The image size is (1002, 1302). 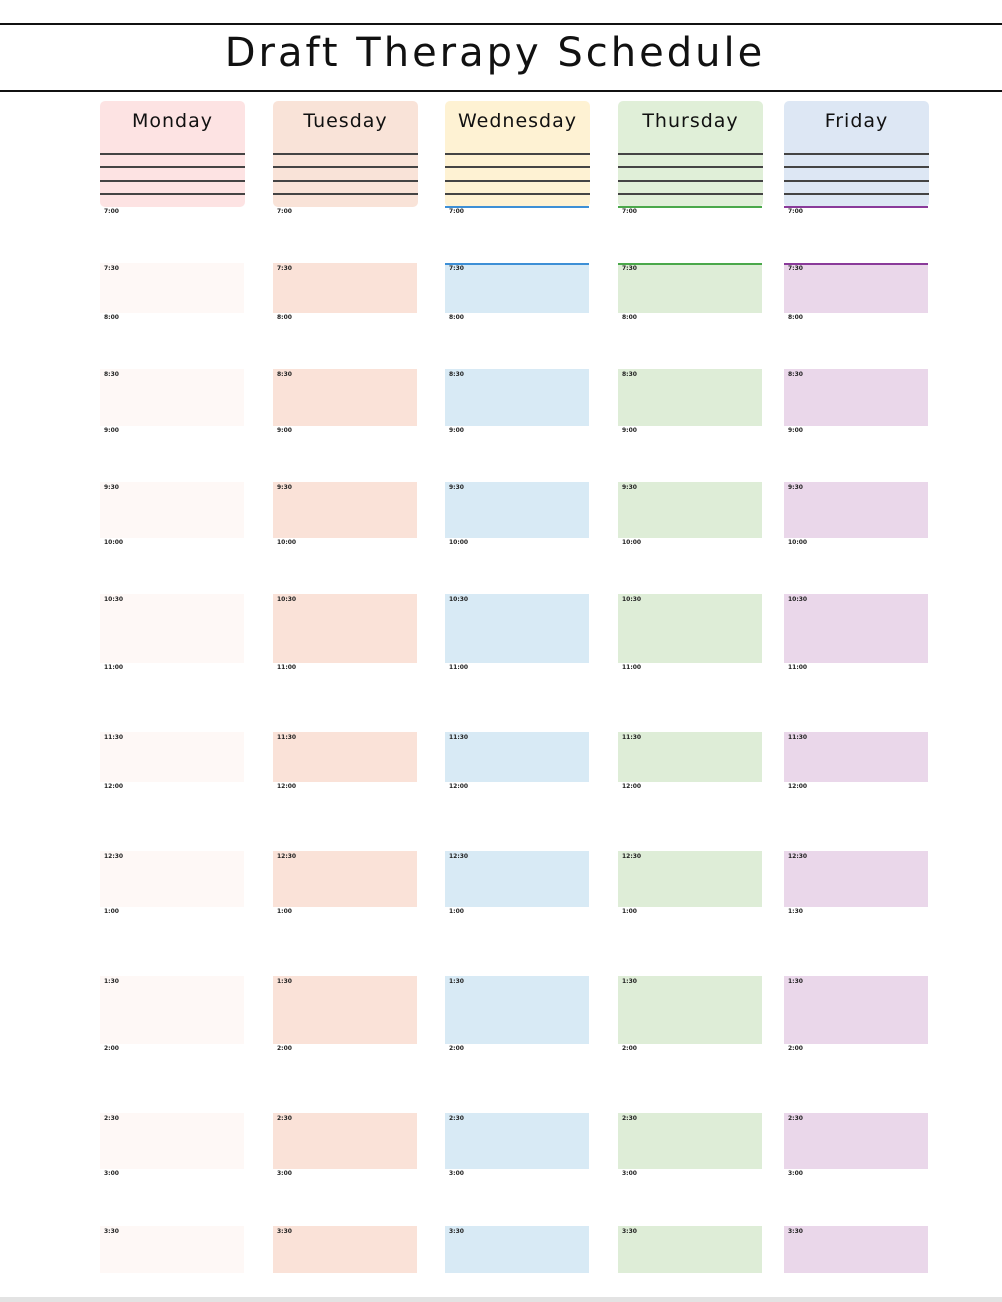 I want to click on thursday-hour-label: 3:00, so click(x=629, y=1173).